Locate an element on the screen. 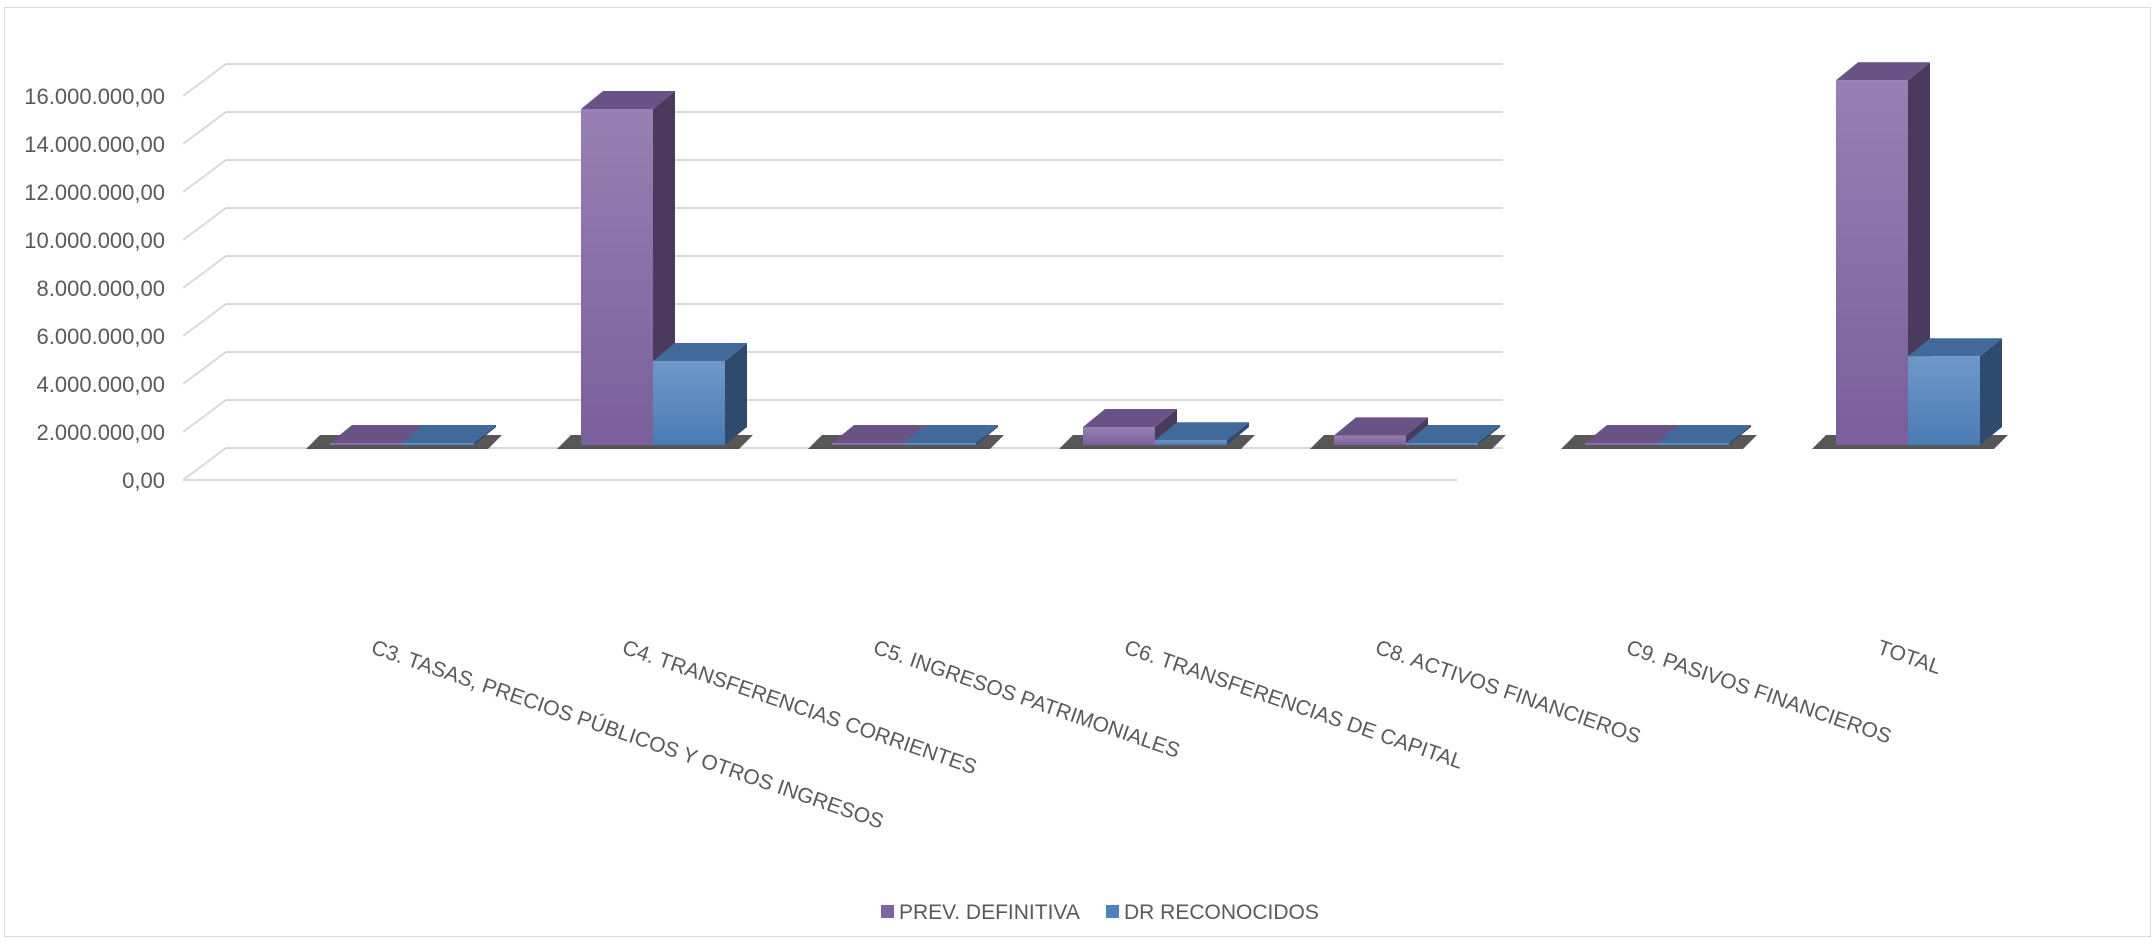  y-tick-label: 8.000.000,00 is located at coordinates (101, 288).